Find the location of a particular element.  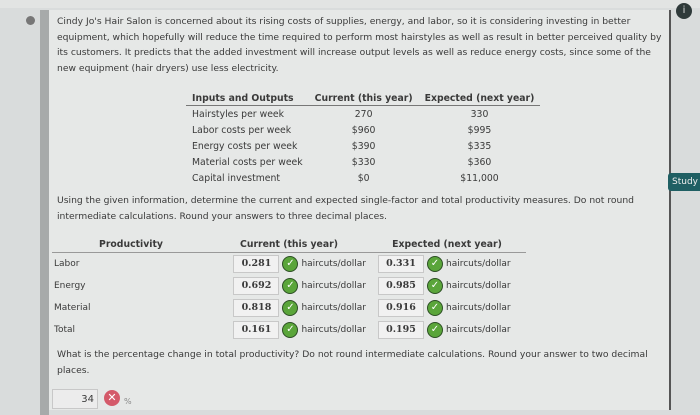

percent-unit: % is located at coordinates (128, 401).